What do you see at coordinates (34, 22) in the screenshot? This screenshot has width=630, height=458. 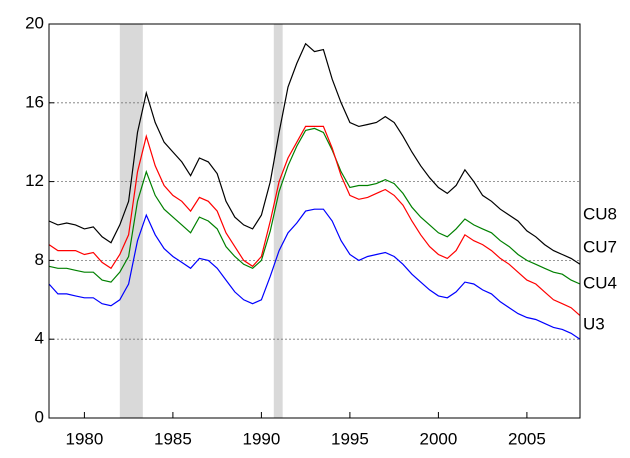 I see `y-tick-label: 20` at bounding box center [34, 22].